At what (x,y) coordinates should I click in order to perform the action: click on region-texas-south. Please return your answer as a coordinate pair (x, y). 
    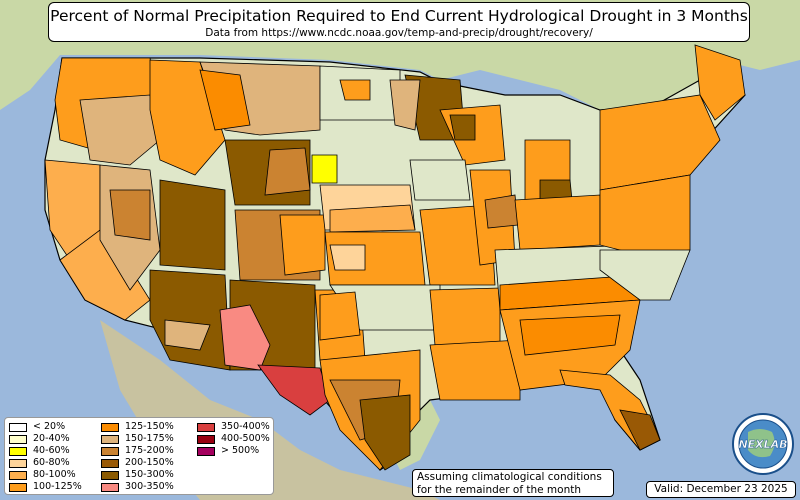
    Looking at the image, I should click on (385, 432).